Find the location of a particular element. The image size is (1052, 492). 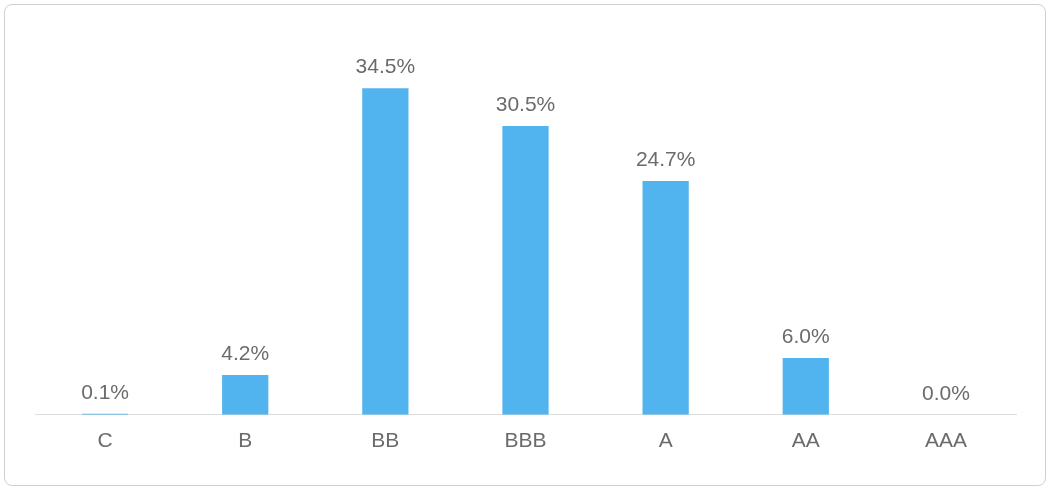

data-label: 6.0% is located at coordinates (805, 336).